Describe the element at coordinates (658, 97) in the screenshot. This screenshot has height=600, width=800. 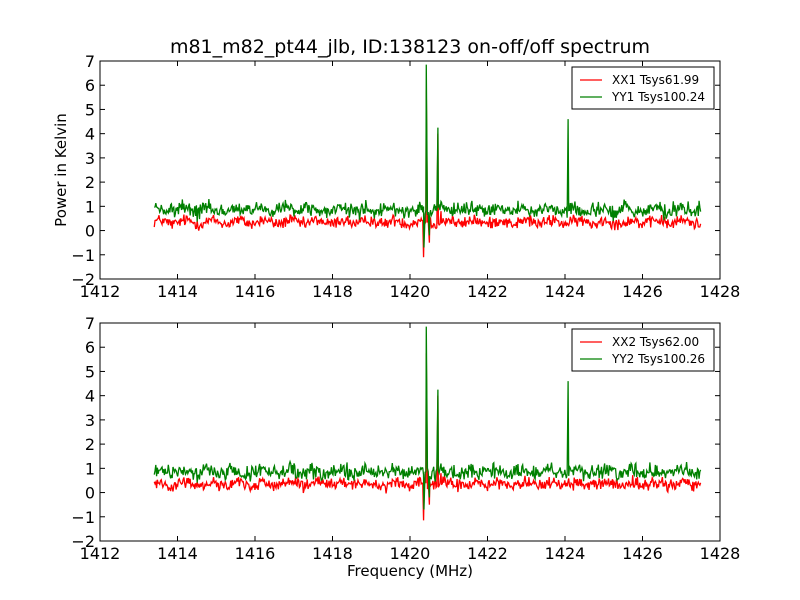
I see `legend-entry: YY1 Tsys100.24` at that location.